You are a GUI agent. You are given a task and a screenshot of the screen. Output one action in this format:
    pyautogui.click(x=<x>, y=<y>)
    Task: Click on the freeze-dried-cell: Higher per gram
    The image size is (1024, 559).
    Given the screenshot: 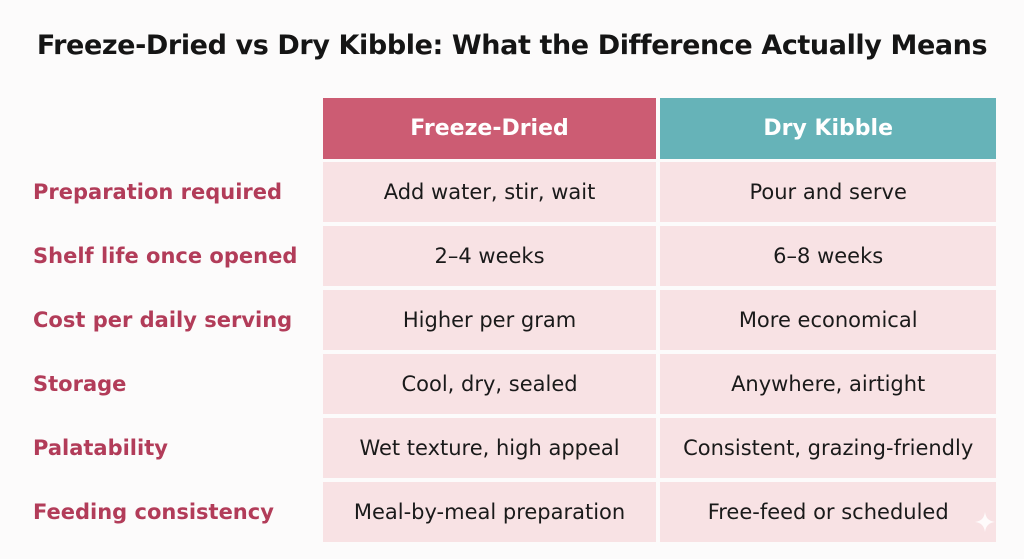 What is the action you would take?
    pyautogui.click(x=489, y=320)
    